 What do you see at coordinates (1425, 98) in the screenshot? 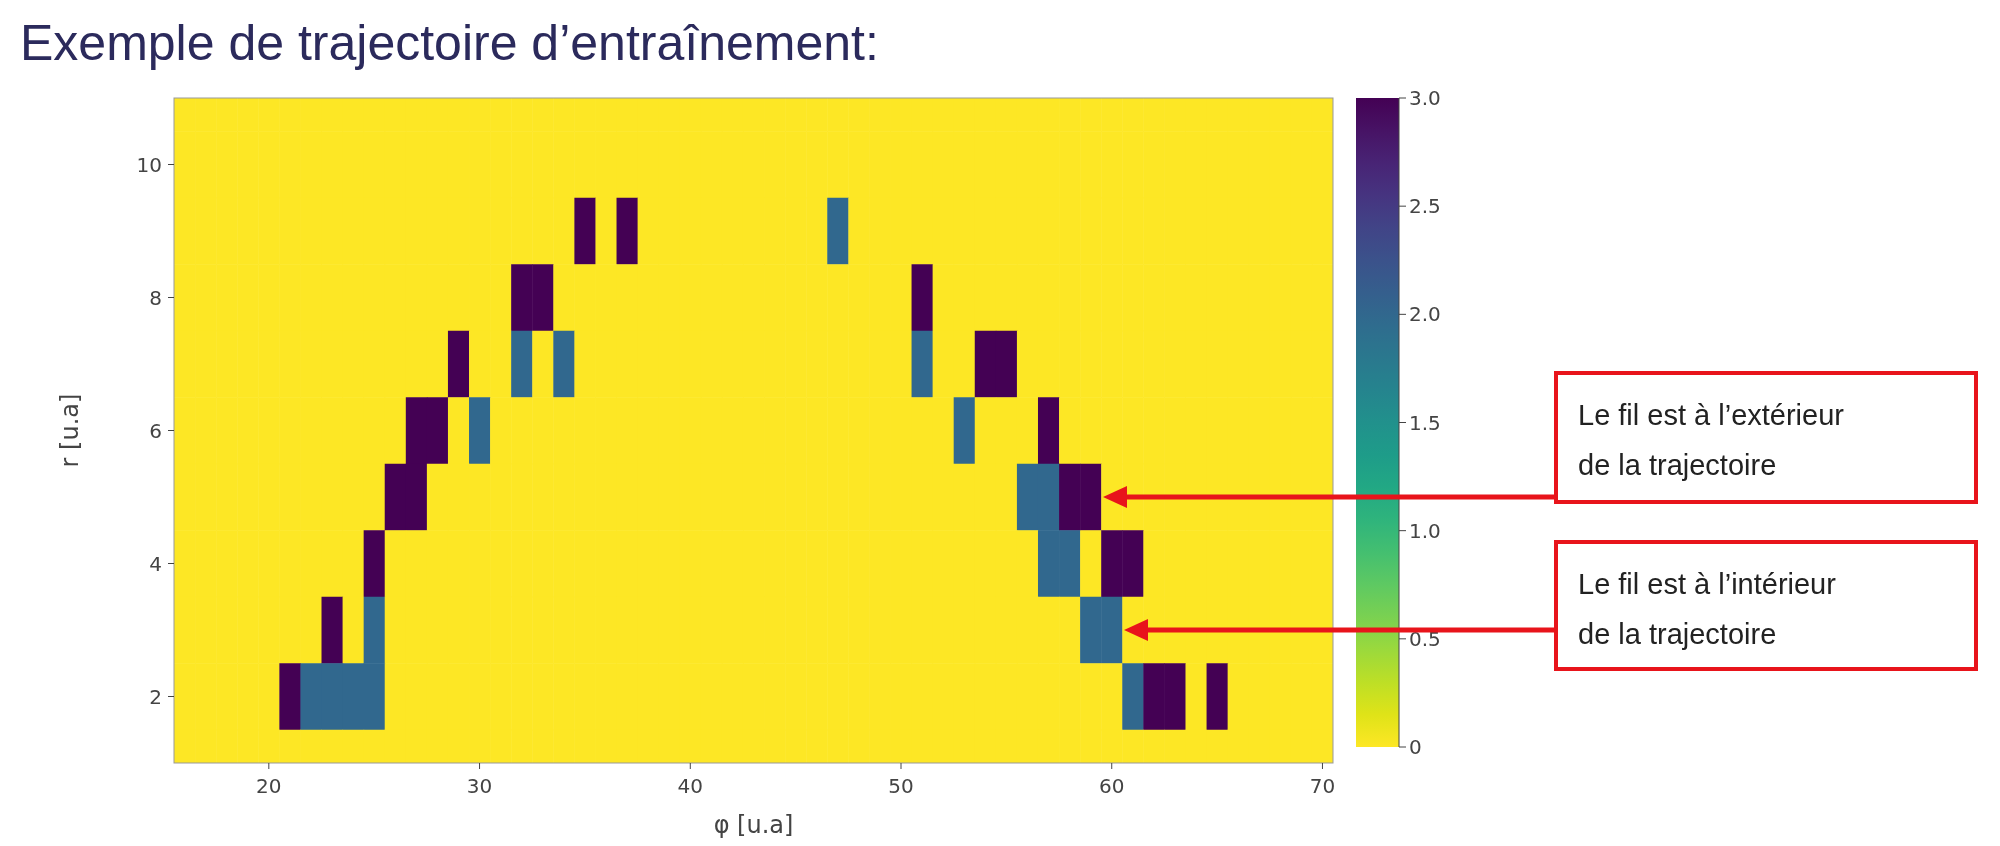
I see `color-bar-label: 3.0` at bounding box center [1425, 98].